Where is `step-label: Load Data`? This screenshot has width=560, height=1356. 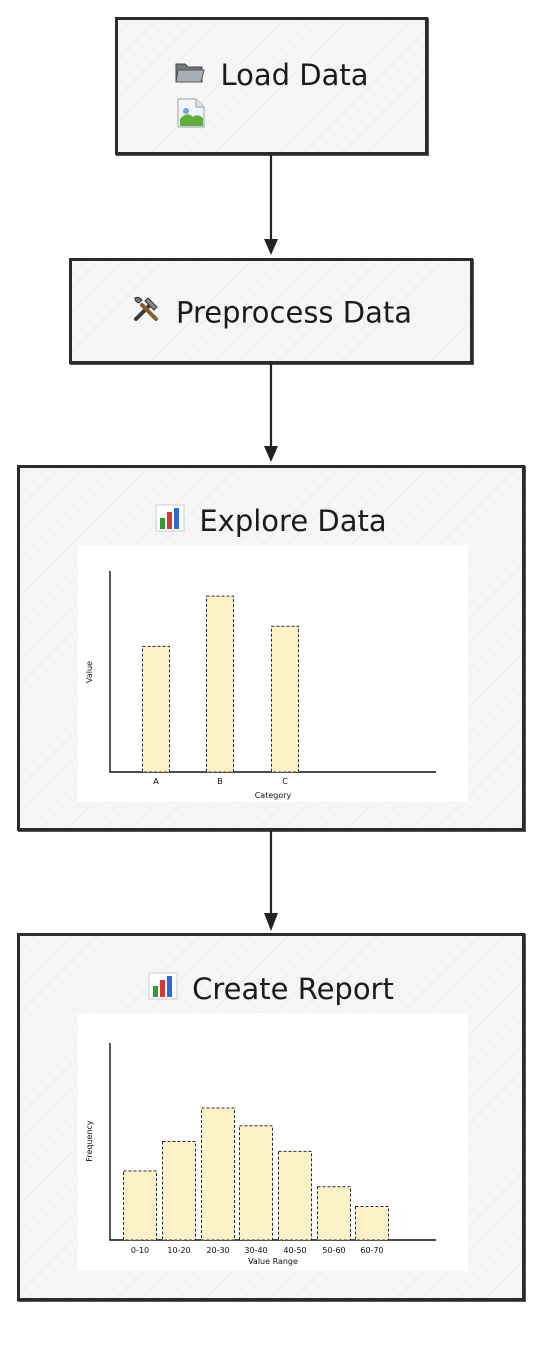
step-label: Load Data is located at coordinates (294, 75).